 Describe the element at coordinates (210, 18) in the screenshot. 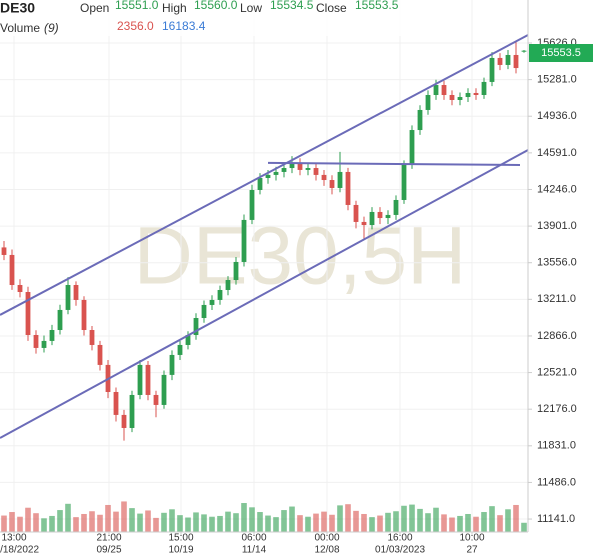

I see `header-bg` at that location.